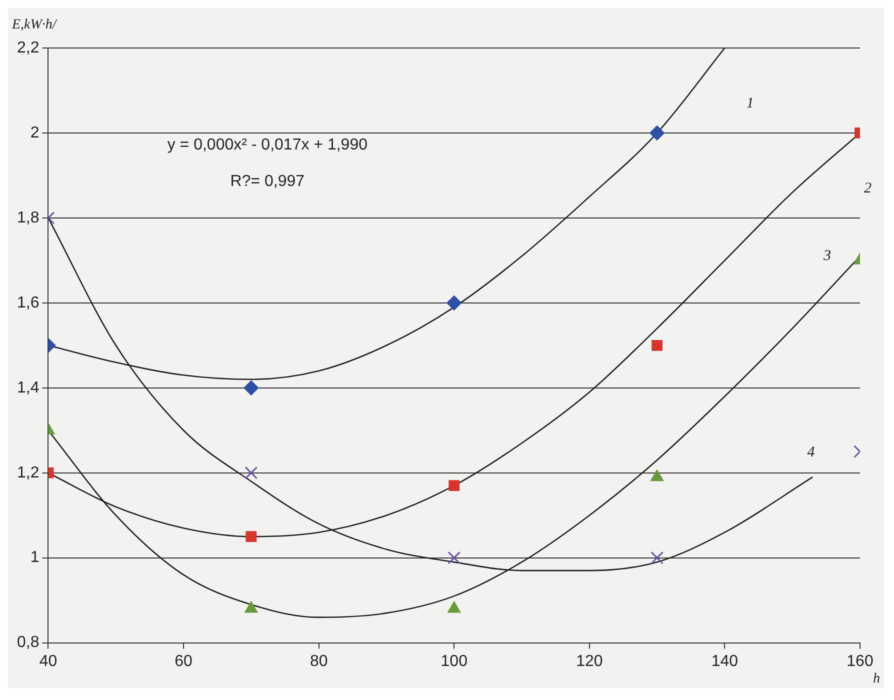 Image resolution: width=894 pixels, height=700 pixels. What do you see at coordinates (319, 661) in the screenshot?
I see `x-tick-label: 80` at bounding box center [319, 661].